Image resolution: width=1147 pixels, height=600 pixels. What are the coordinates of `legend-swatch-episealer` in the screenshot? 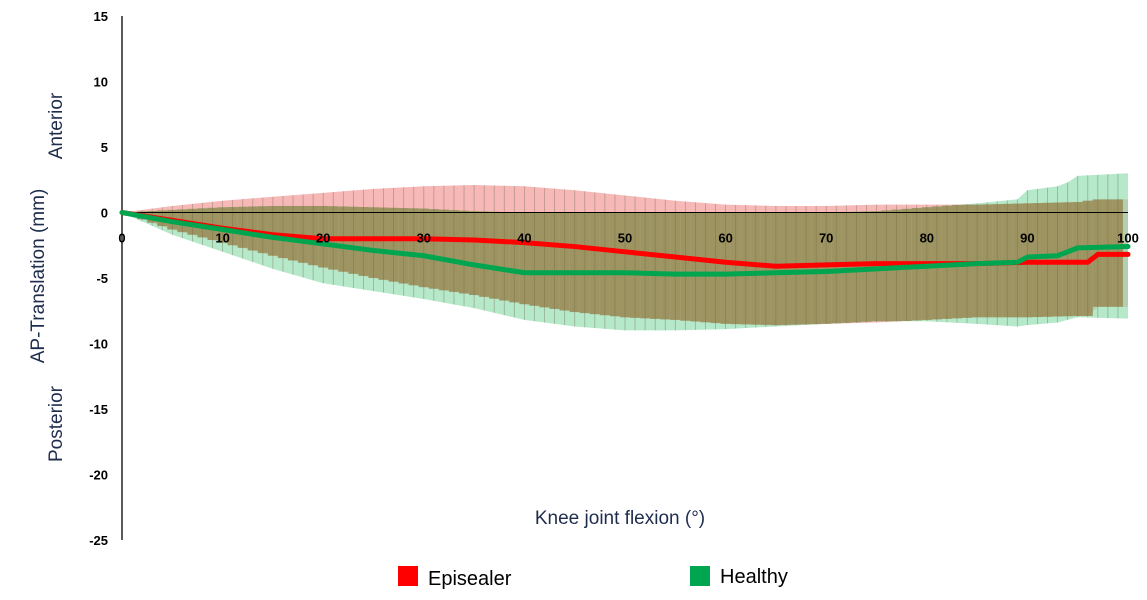 It's located at (408, 576).